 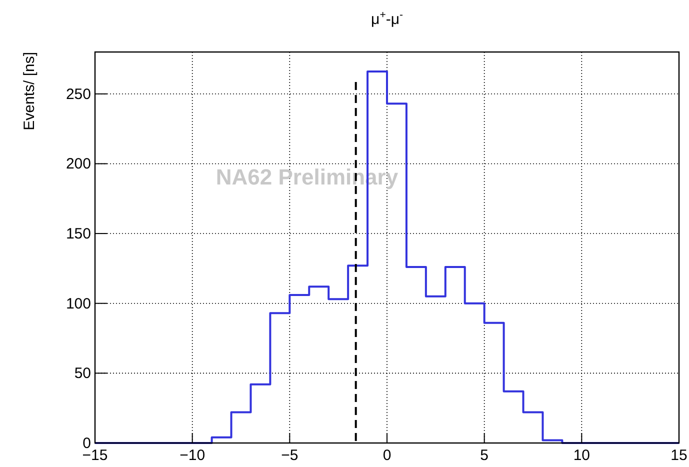 I want to click on y-tick-label: 50, so click(x=82, y=373).